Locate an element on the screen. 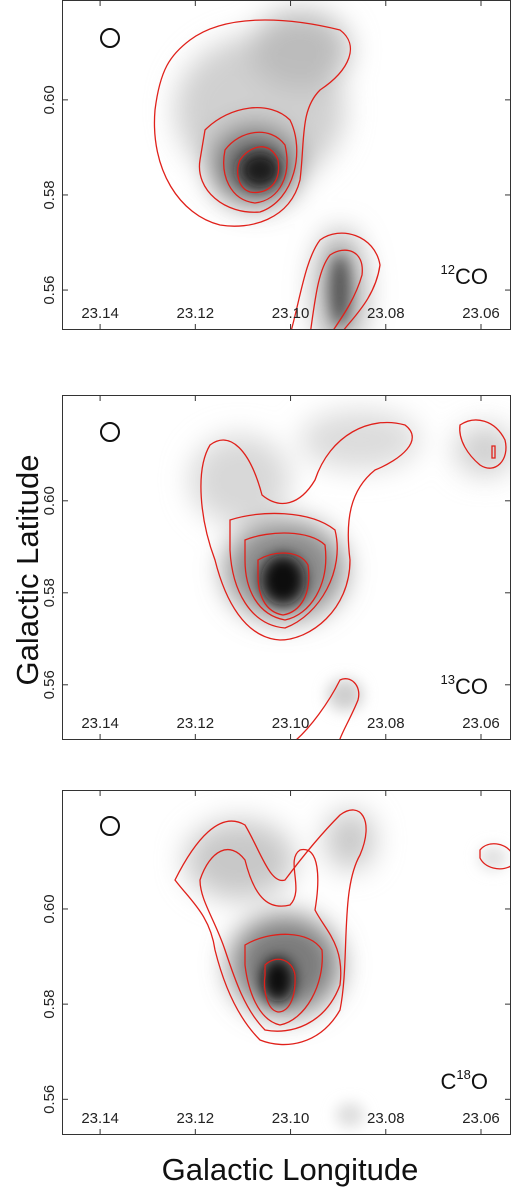 Image resolution: width=511 pixels, height=1201 pixels. label-superscript: 18 is located at coordinates (463, 1074).